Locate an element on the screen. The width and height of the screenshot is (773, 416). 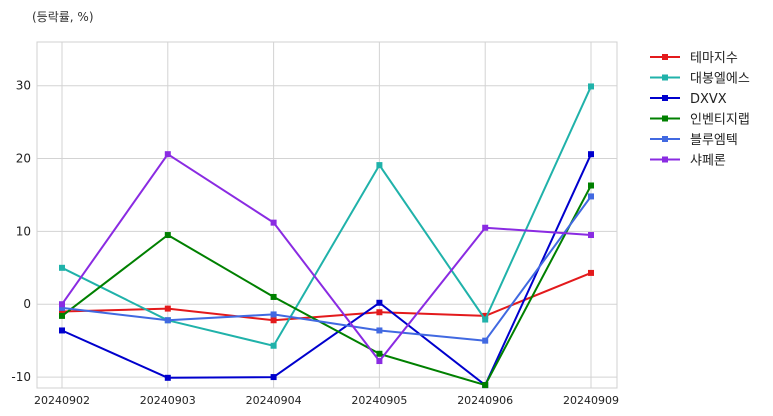
legend-label: 블루엠텍 is located at coordinates (714, 140).